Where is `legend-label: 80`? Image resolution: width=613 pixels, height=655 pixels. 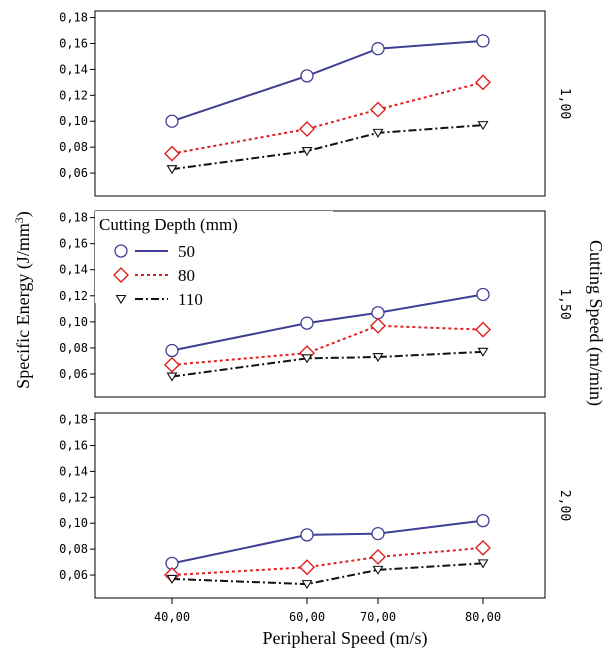
legend-label: 80 is located at coordinates (186, 275).